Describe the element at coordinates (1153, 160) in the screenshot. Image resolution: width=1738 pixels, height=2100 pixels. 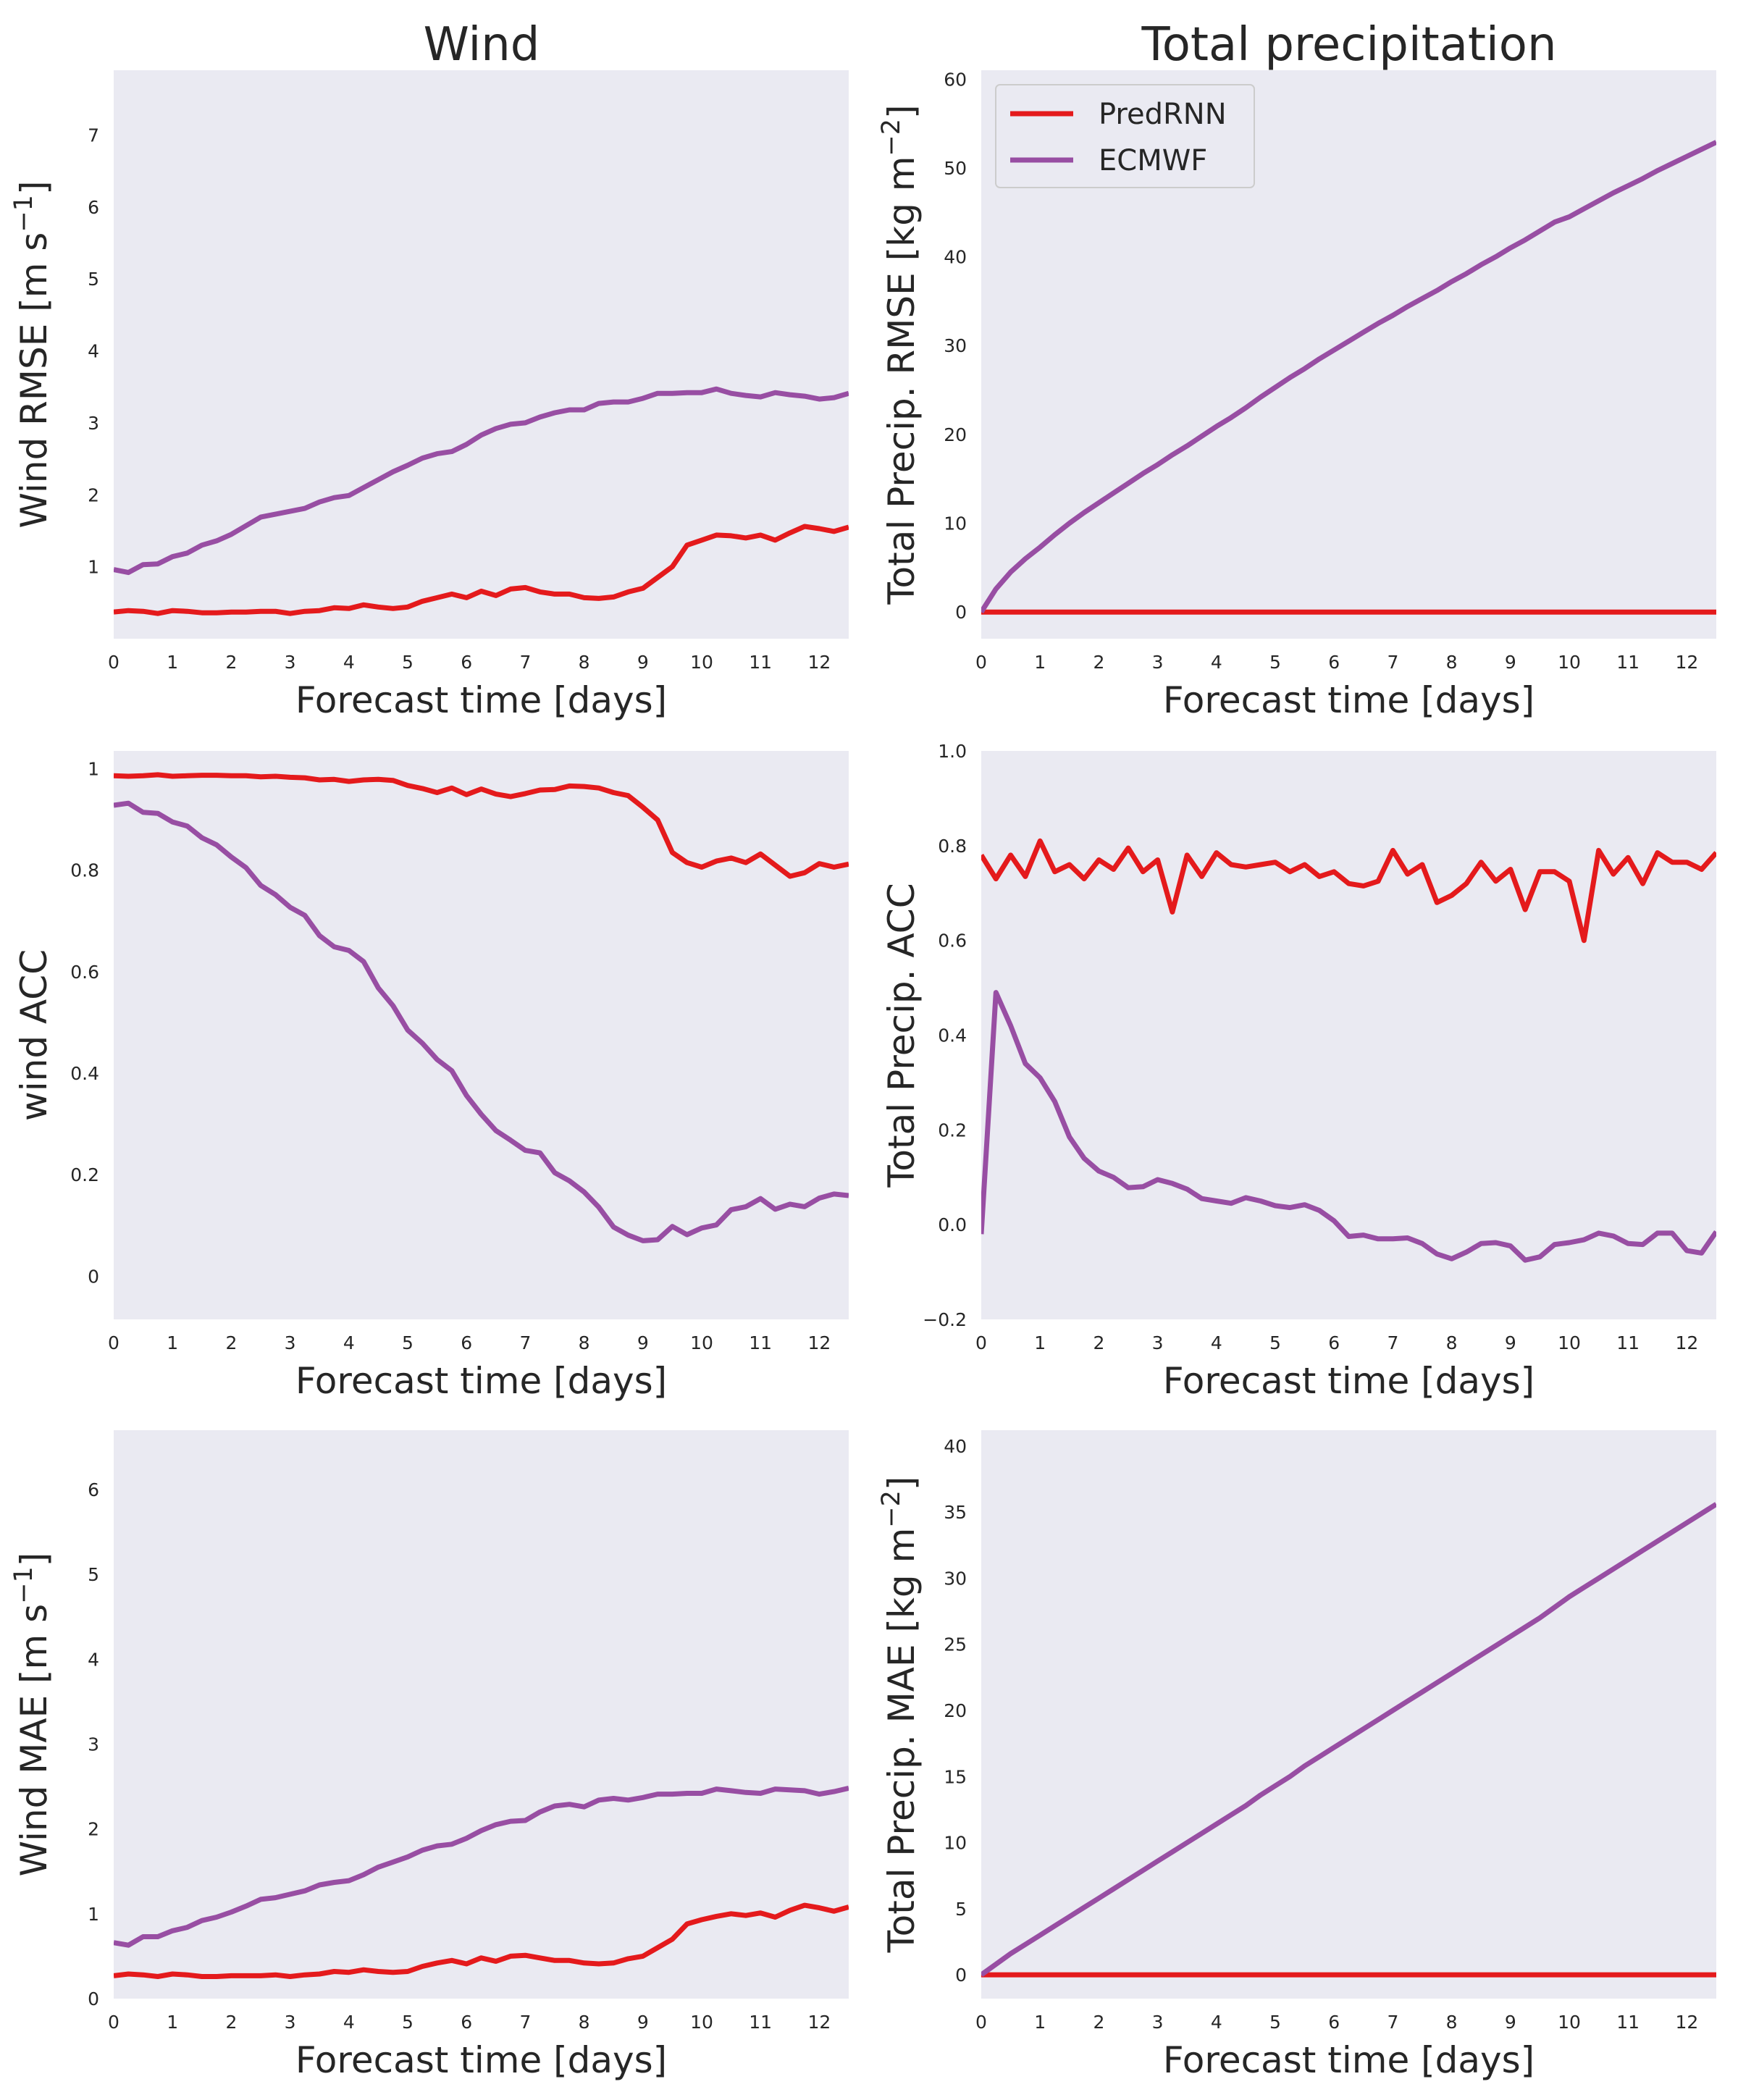
I see `legend-label-ecmwf: ECMWF` at that location.